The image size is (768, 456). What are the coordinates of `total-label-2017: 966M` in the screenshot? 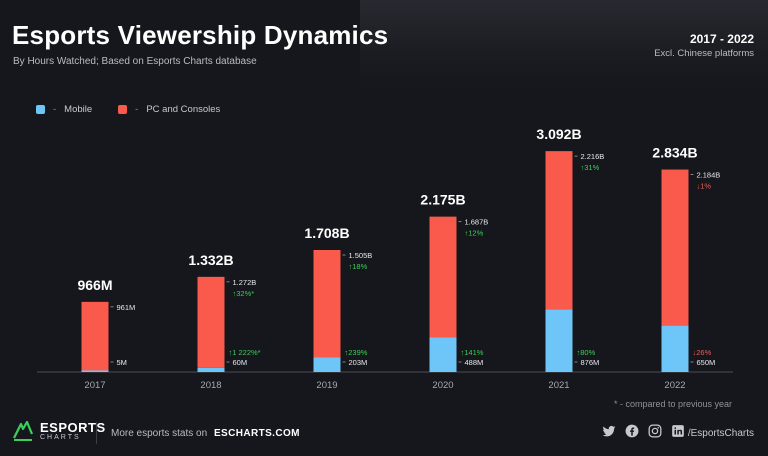 It's located at (94, 285).